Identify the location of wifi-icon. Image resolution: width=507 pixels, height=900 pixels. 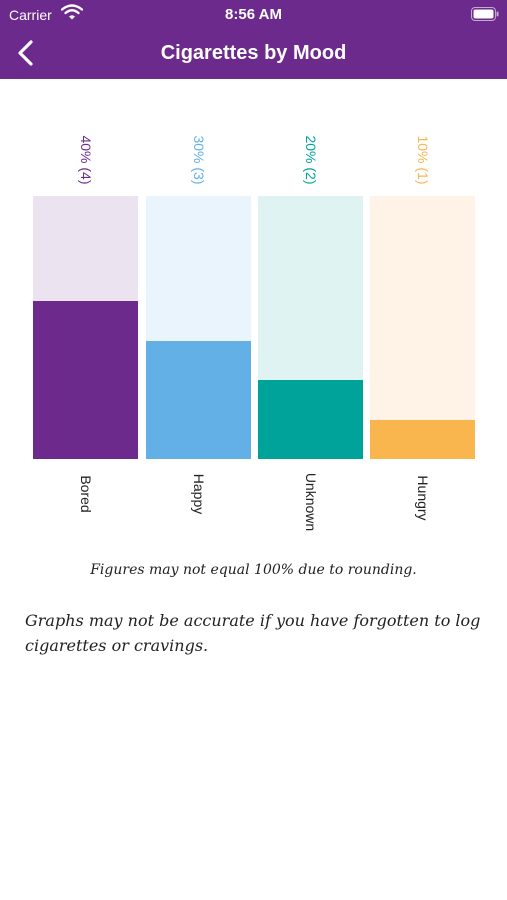
(72, 12).